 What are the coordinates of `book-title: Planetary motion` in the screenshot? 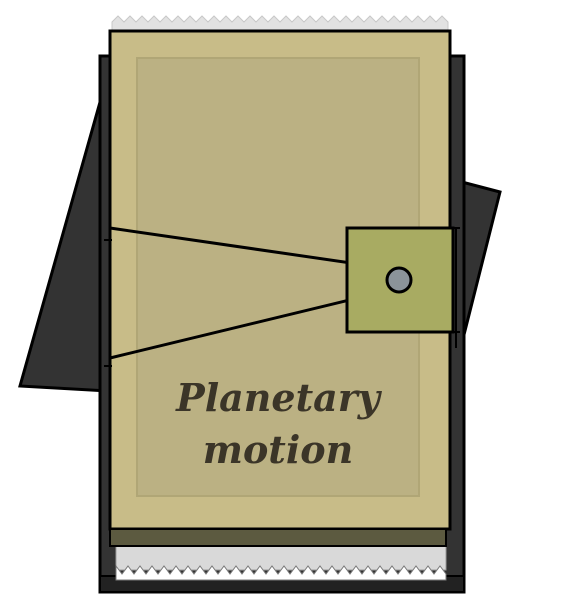 It's located at (278, 424).